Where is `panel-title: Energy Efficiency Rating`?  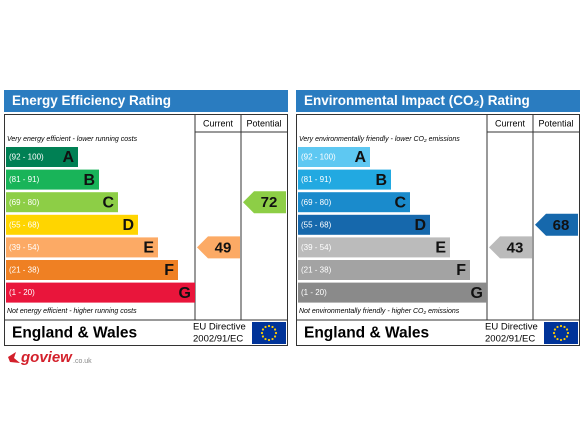
panel-title: Energy Efficiency Rating is located at coordinates (91, 100).